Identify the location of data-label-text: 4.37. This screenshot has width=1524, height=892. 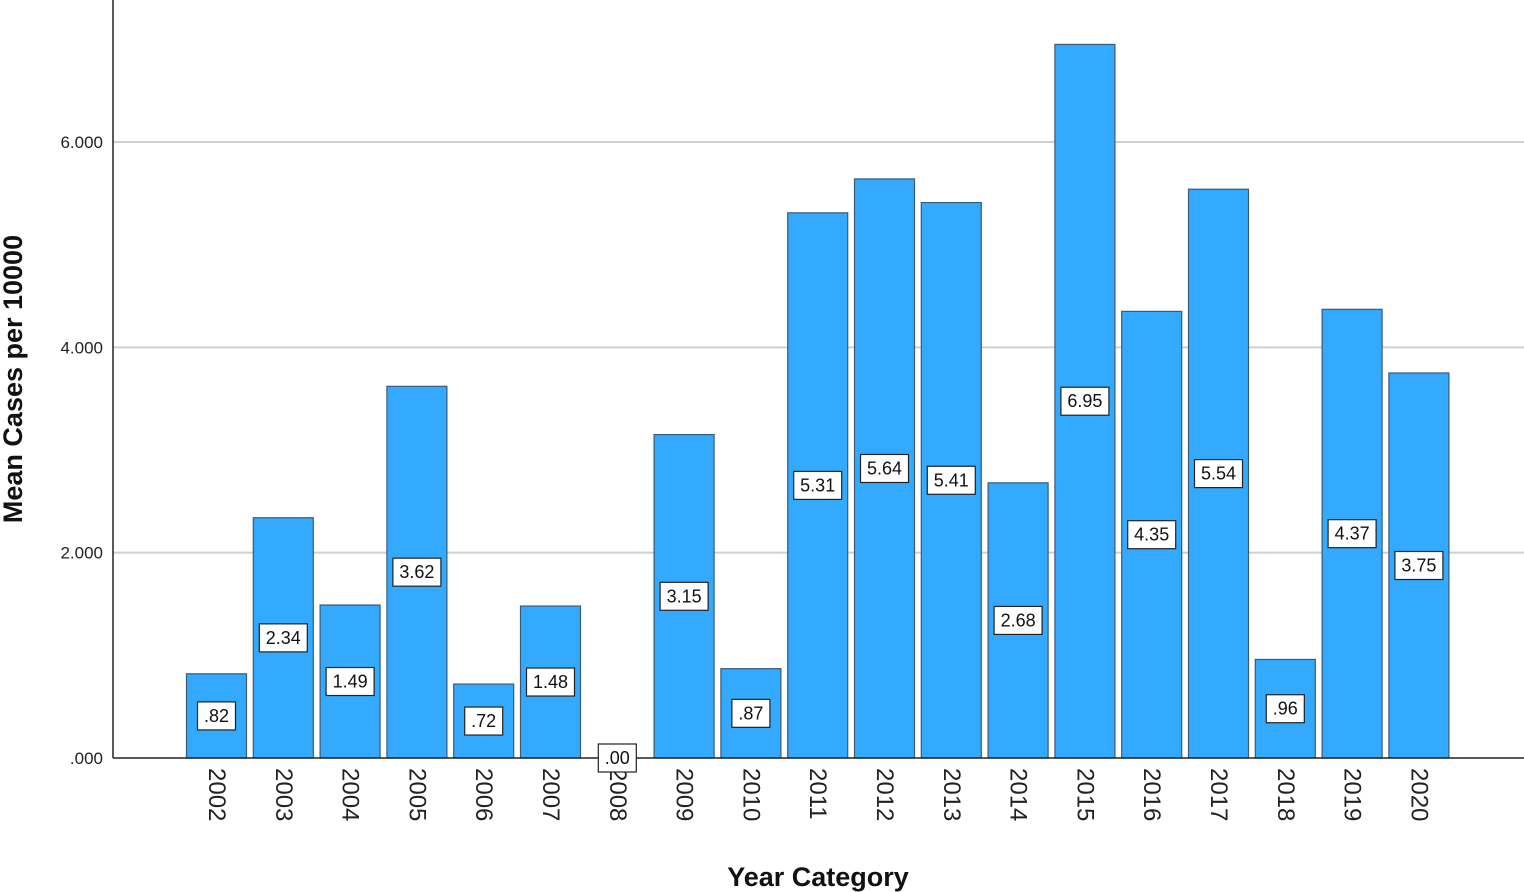
(1352, 534).